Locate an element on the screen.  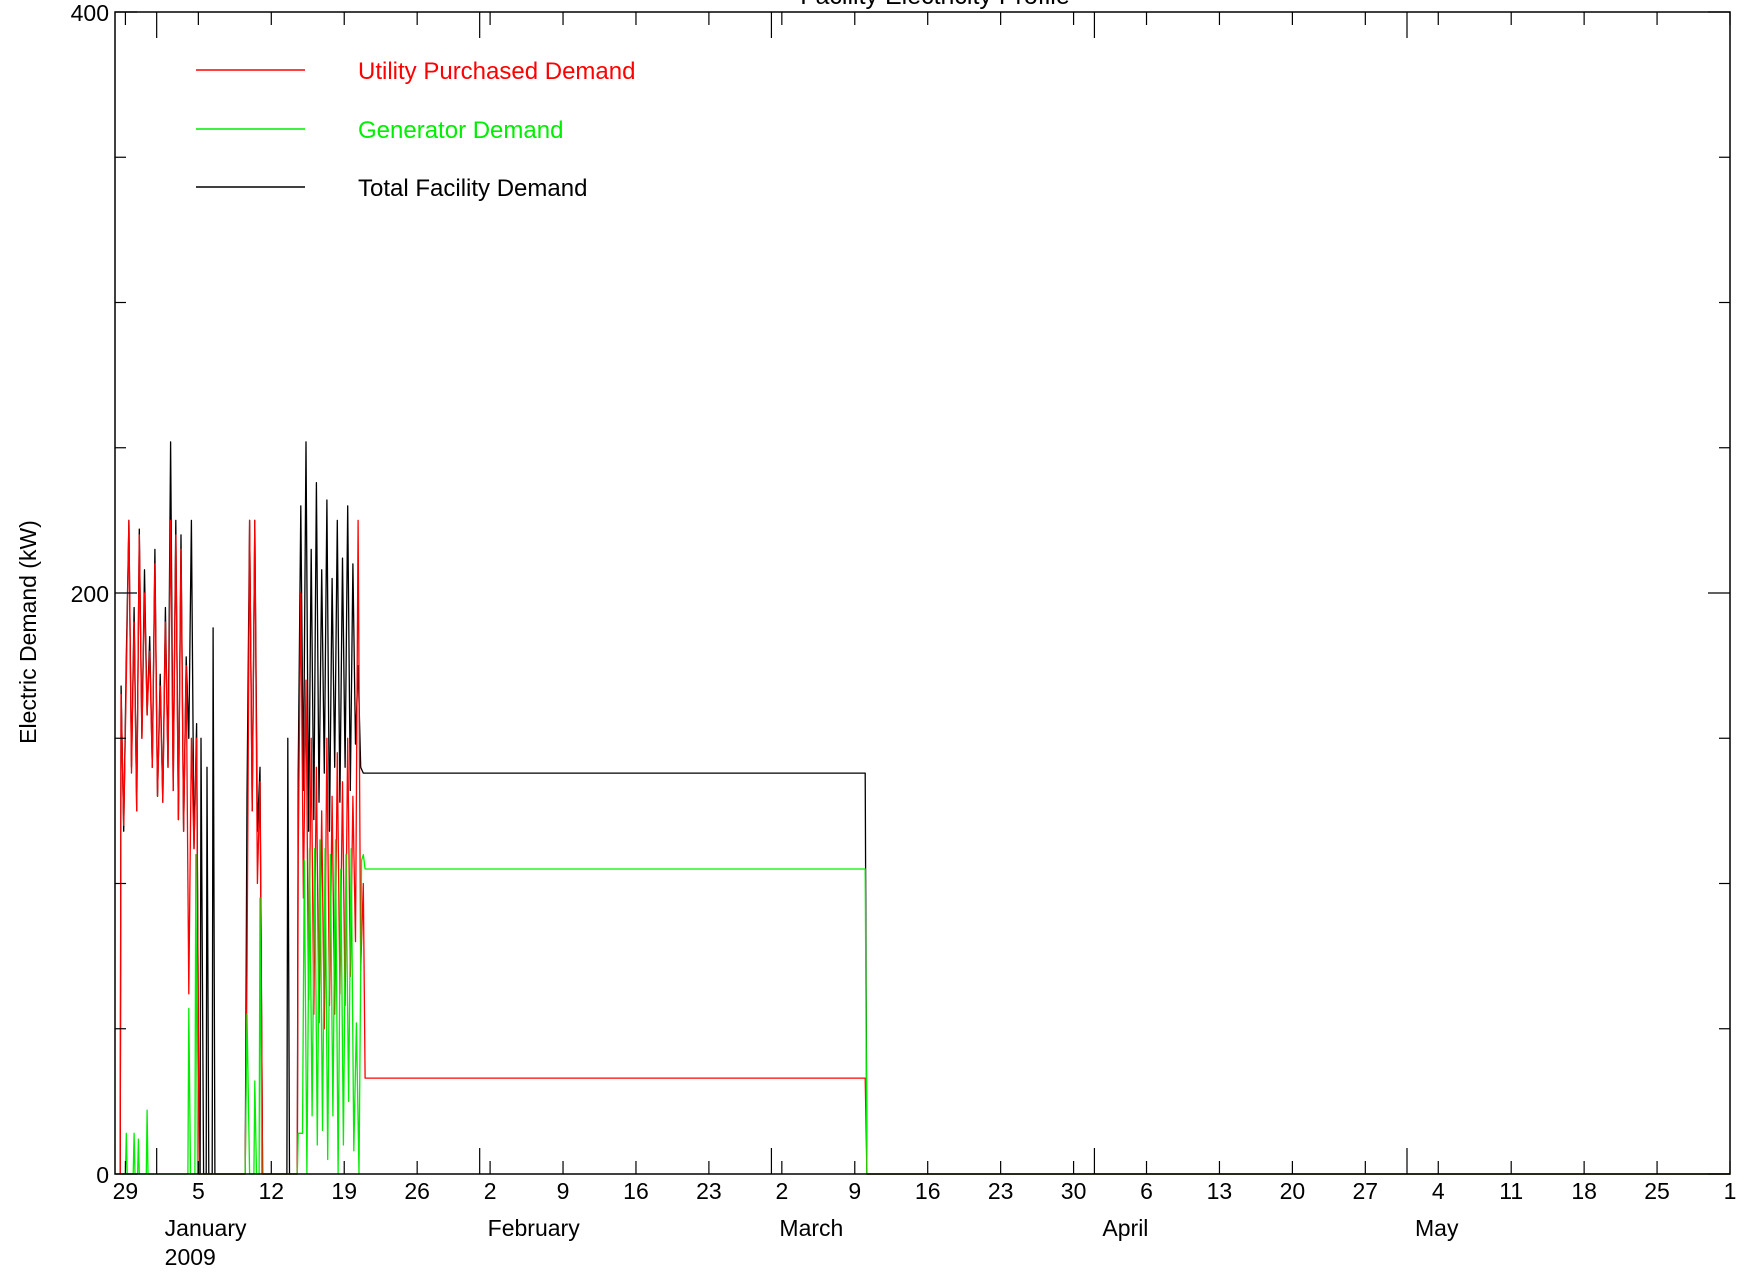
legend-label-total: Total Facility Demand is located at coordinates (472, 188).